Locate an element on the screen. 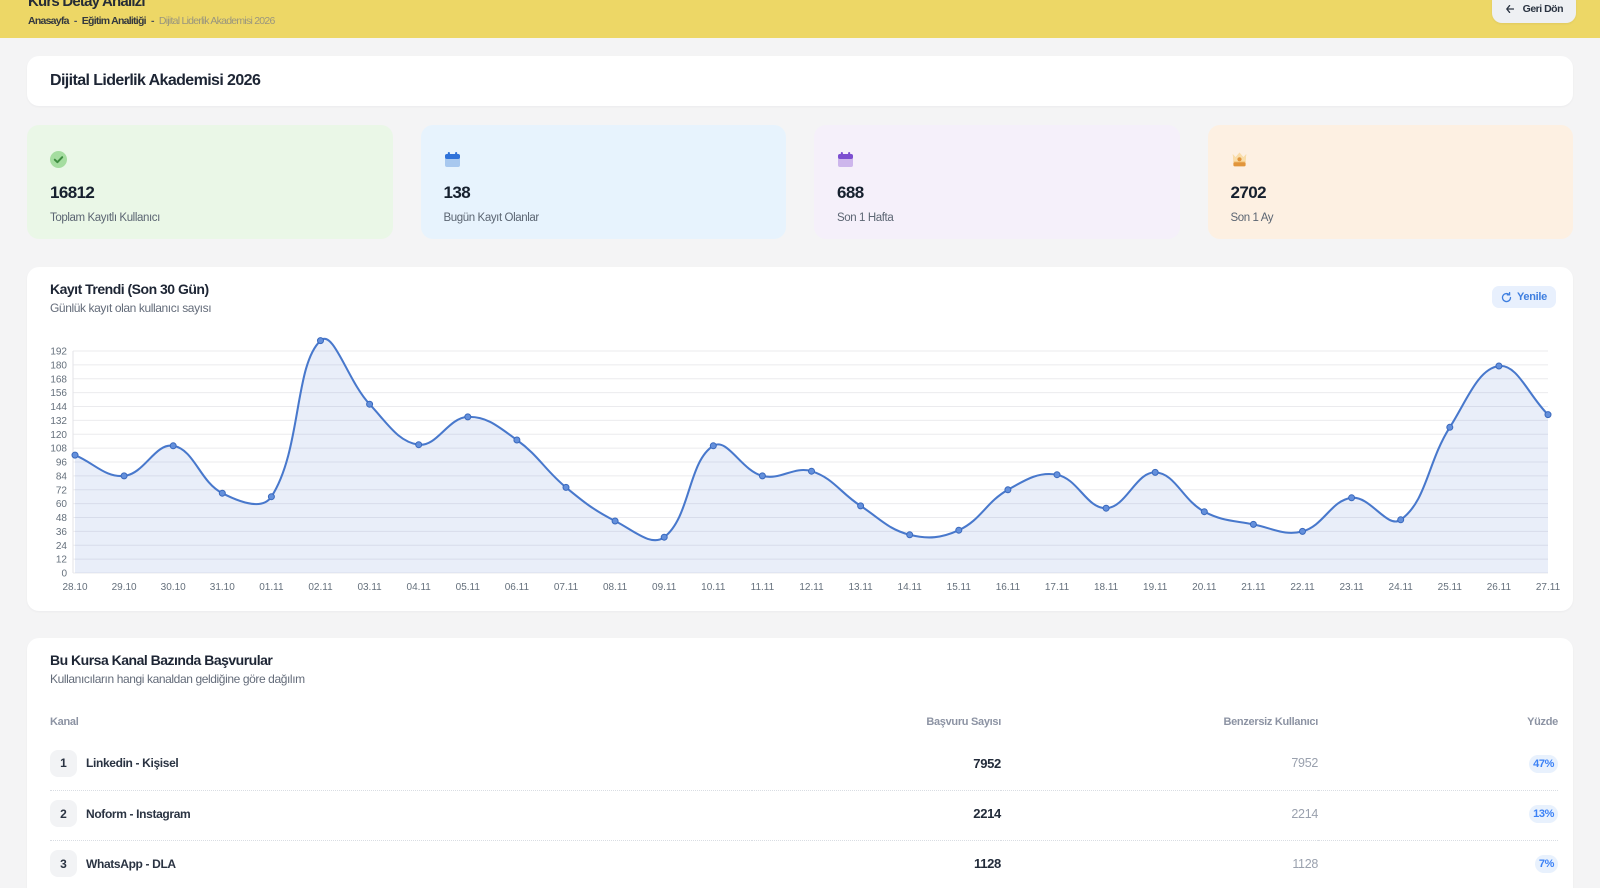 The image size is (1600, 888). svg-text: 19.11 is located at coordinates (1155, 587).